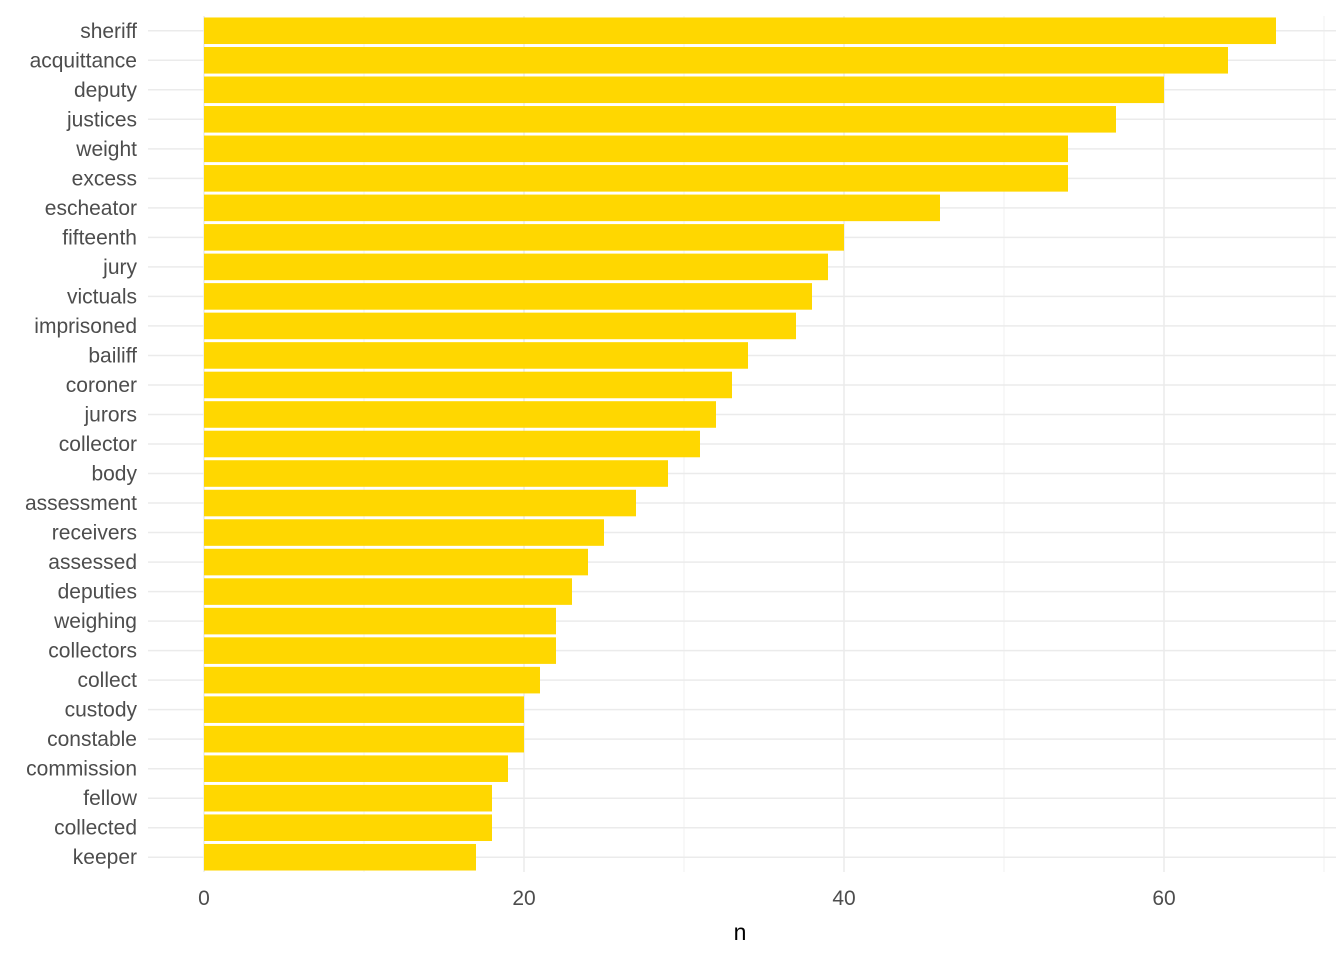  I want to click on bar-imprisoned, so click(500, 326).